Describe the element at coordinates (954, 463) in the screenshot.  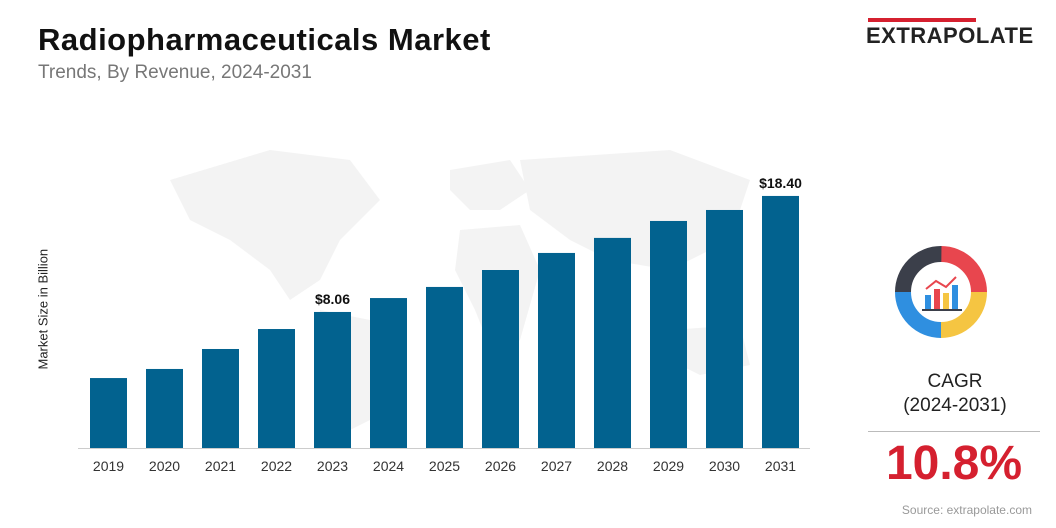
I see `cagr-value: 10.8%` at that location.